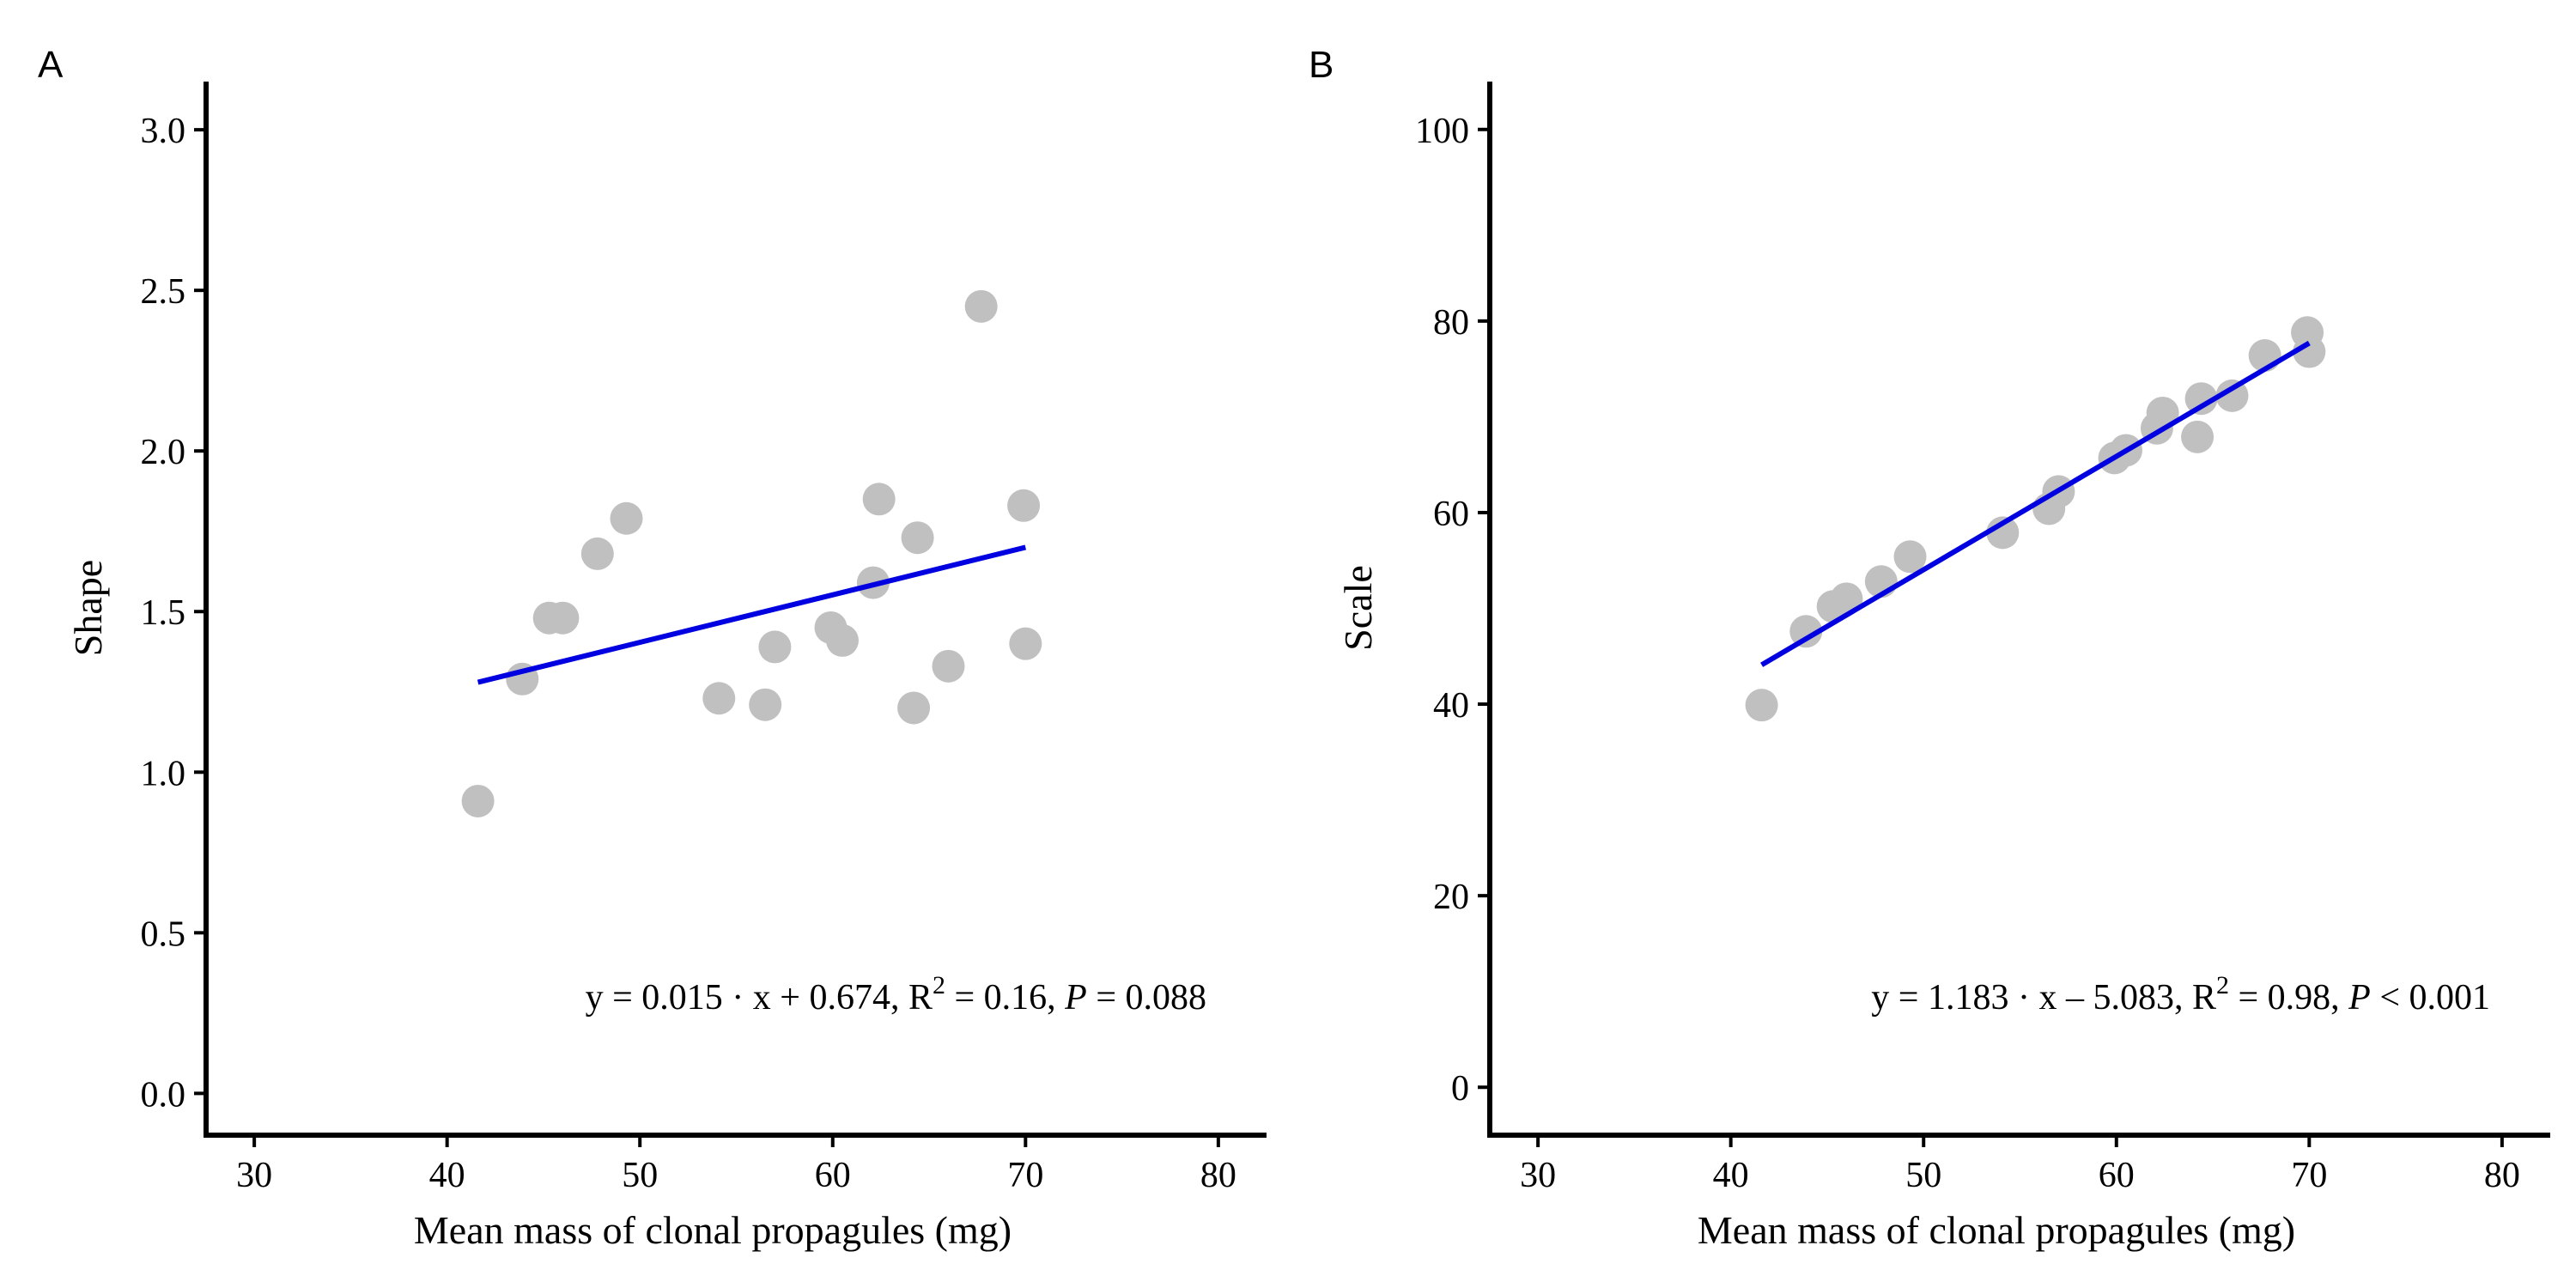  Describe the element at coordinates (1460, 1089) in the screenshot. I see `y-tick-label: 0` at that location.